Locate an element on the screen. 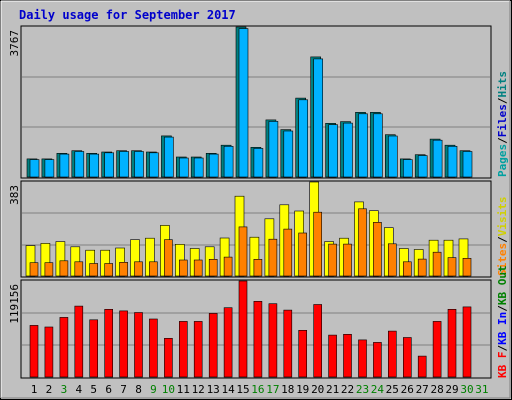 This screenshot has width=512, height=400. legend-kbin: KB In is located at coordinates (502, 328).